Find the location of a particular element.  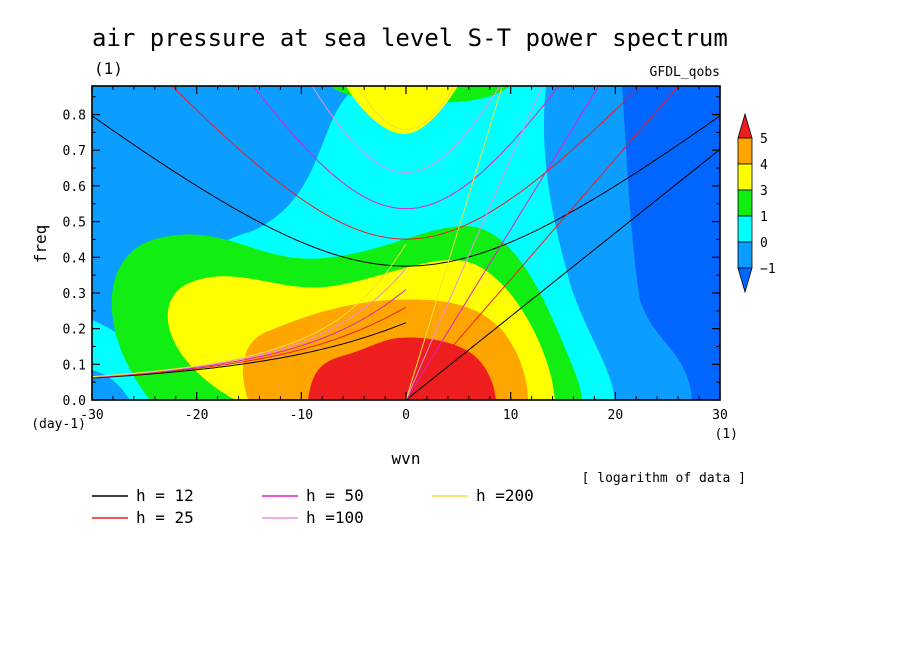

y-tick-label: 0.6 is located at coordinates (74, 187).